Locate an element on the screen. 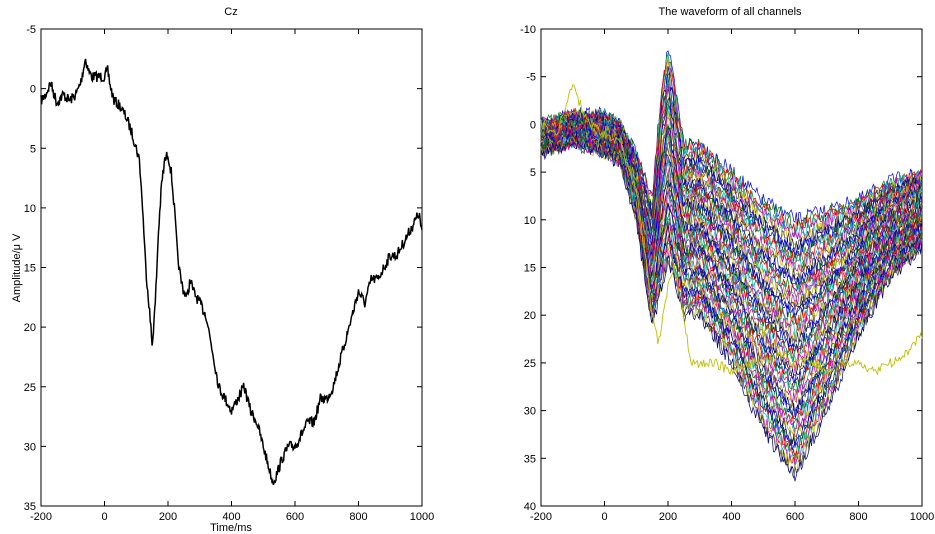  chart-cz-x-tick-label: 0 is located at coordinates (104, 517).